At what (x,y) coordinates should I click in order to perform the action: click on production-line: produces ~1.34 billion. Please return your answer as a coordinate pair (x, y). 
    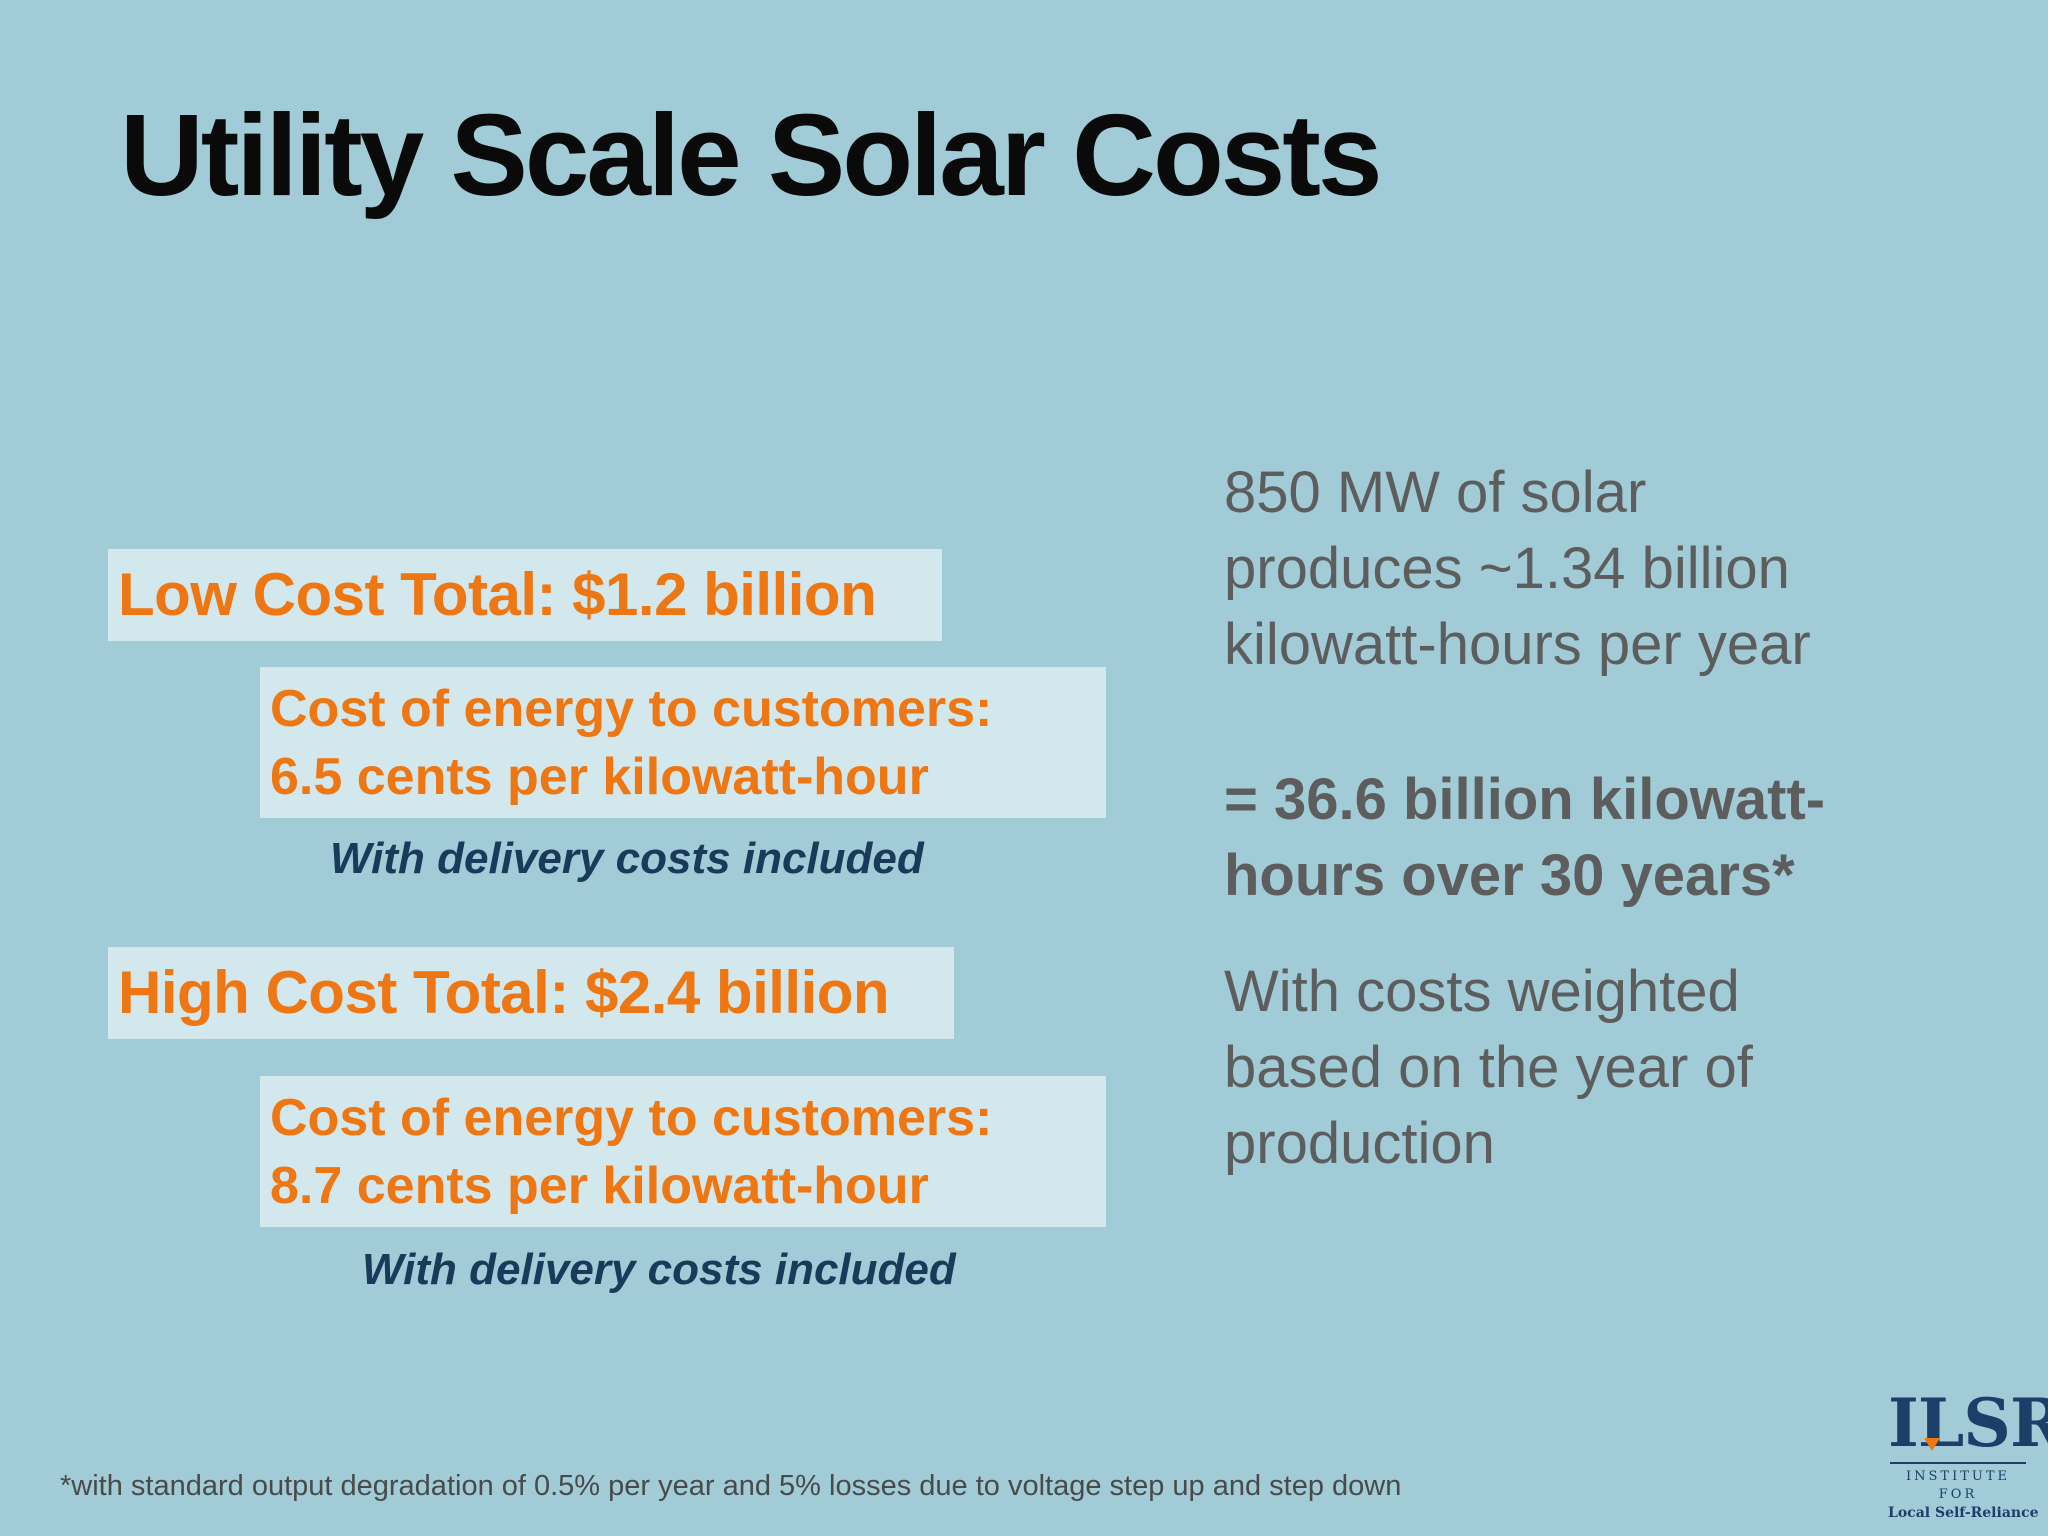
    Looking at the image, I should click on (1507, 568).